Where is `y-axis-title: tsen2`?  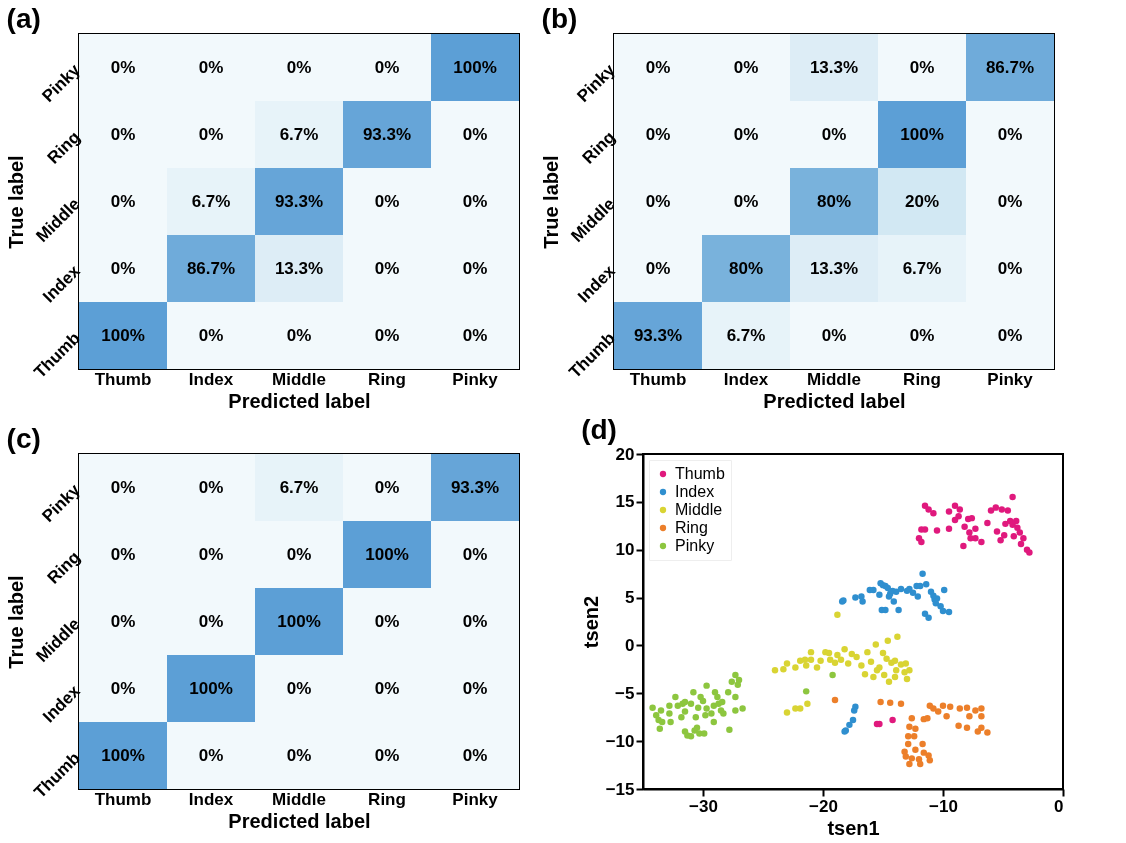
y-axis-title: tsen2 is located at coordinates (590, 622).